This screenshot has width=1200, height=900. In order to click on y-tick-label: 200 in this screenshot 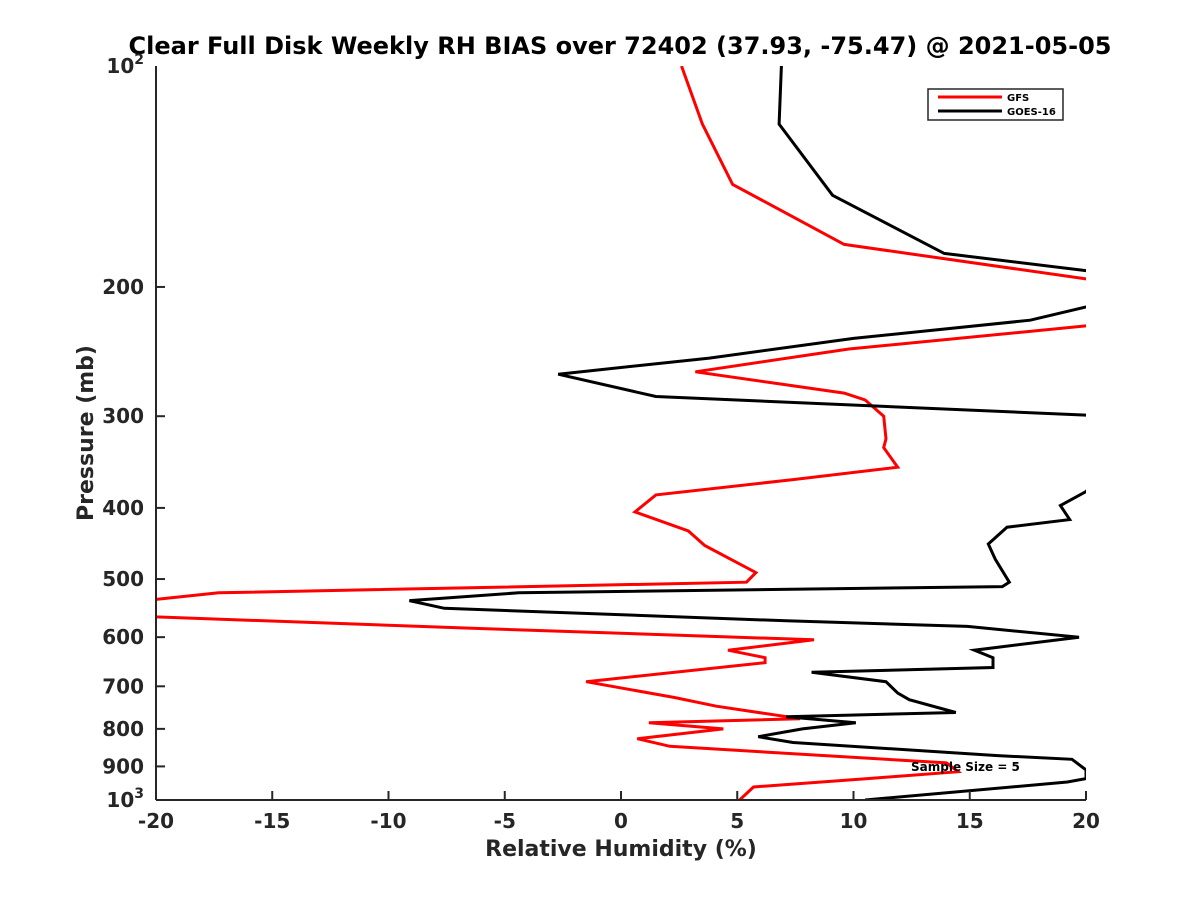, I will do `click(123, 287)`.